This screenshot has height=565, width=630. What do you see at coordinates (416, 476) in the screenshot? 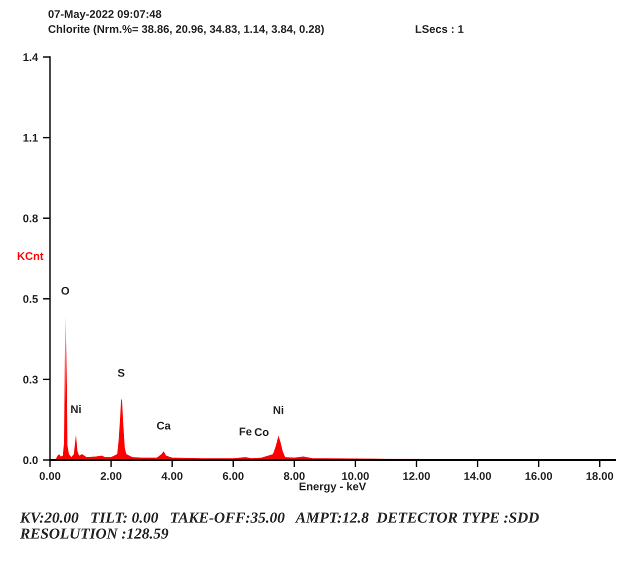
I see `x-tick-label: 12.00` at bounding box center [416, 476].